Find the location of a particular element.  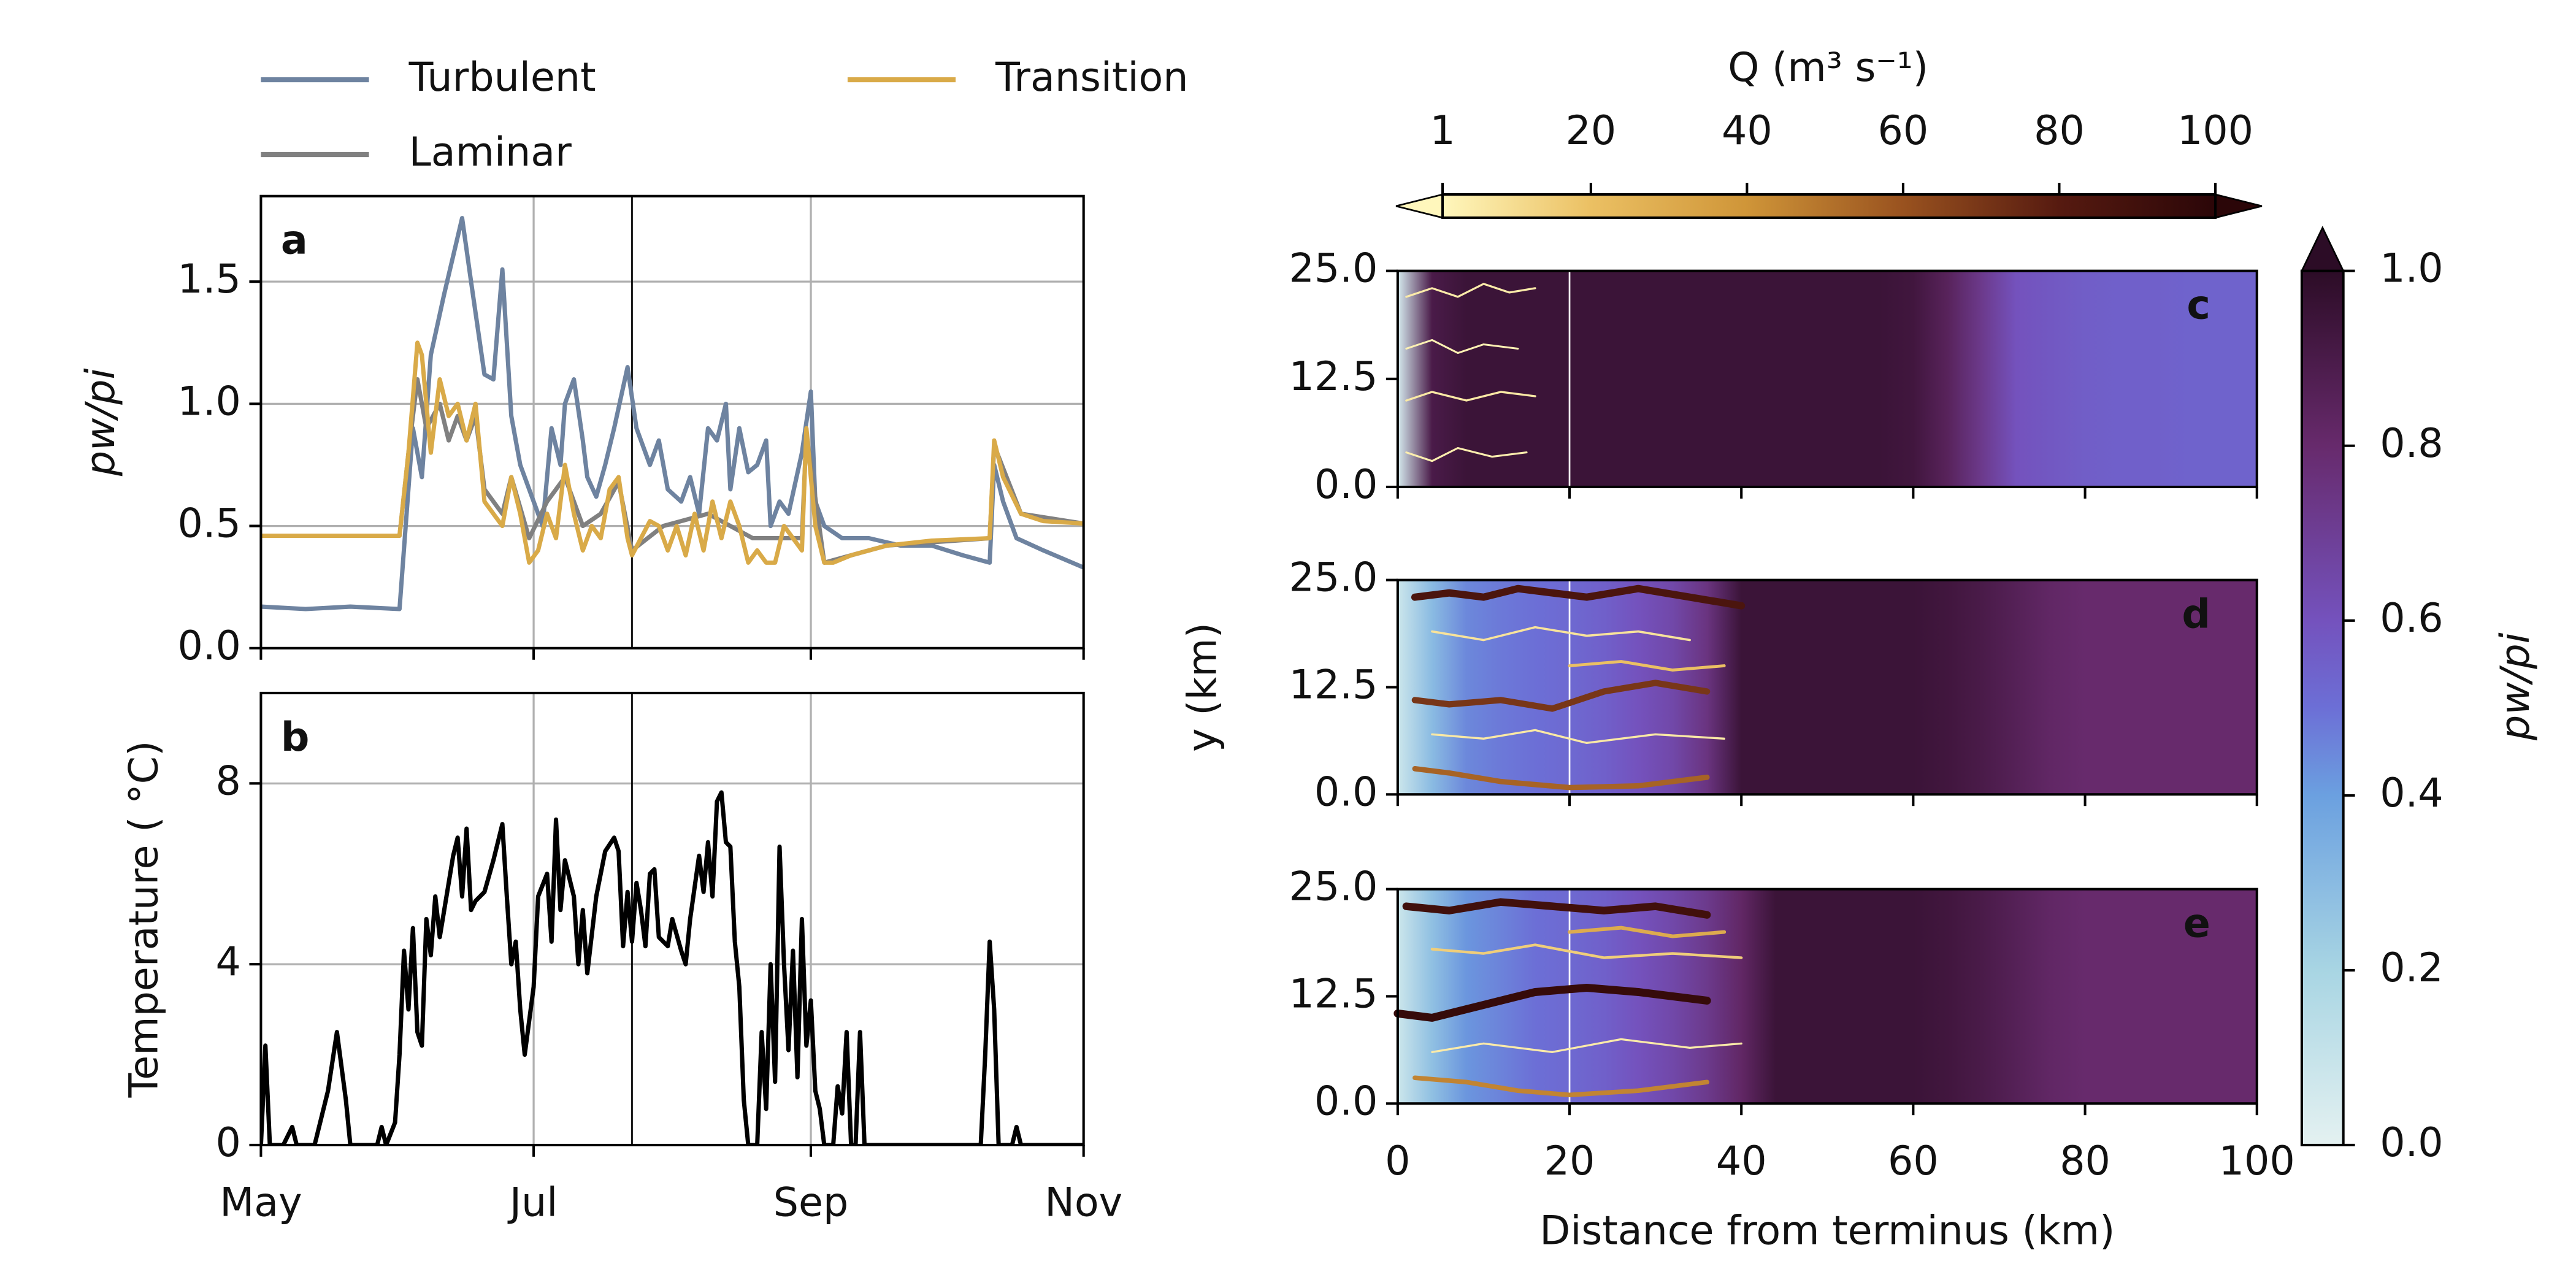

x-tick-label: 20 is located at coordinates (1569, 1161).